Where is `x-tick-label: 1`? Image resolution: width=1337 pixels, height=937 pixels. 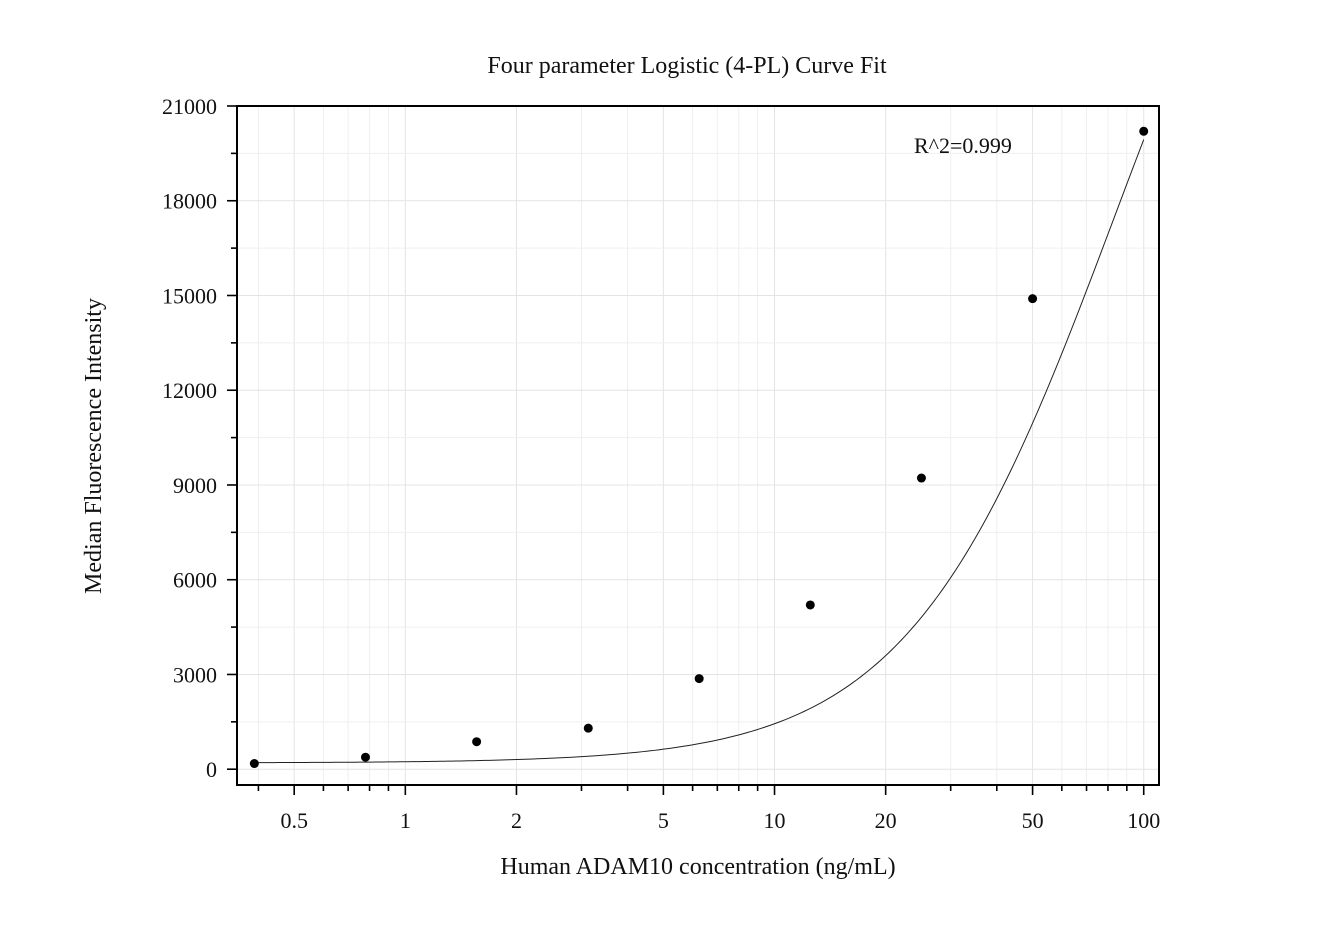
x-tick-label: 1 is located at coordinates (405, 820).